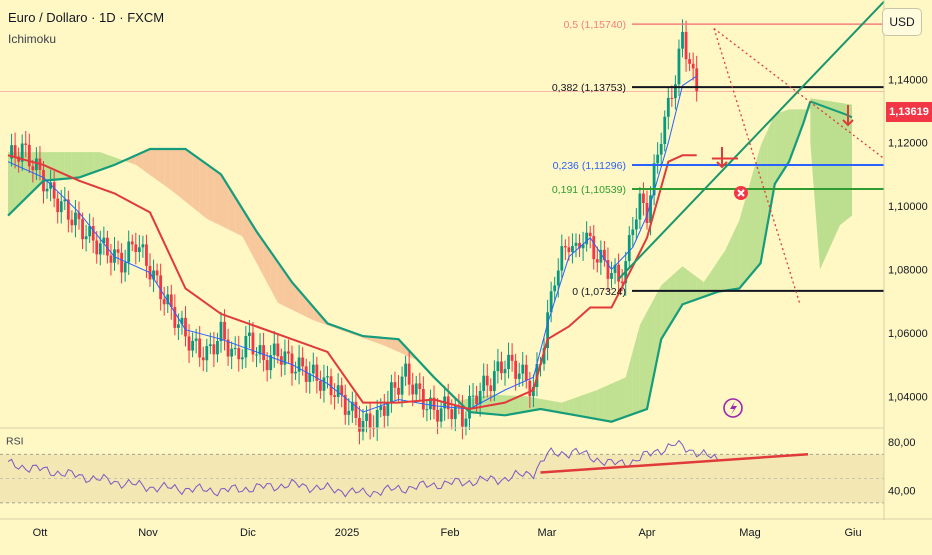  I want to click on arrow-down-icon, so click(848, 116).